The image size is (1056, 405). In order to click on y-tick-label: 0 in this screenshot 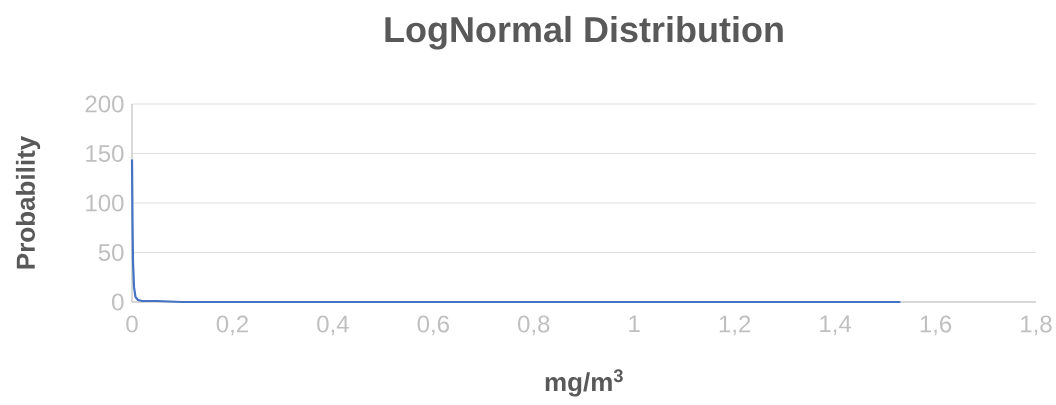, I will do `click(118, 302)`.